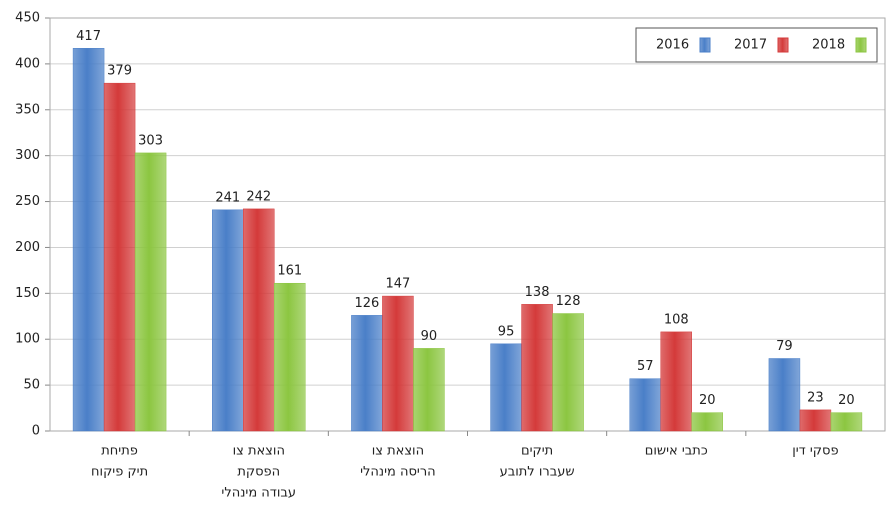 Image resolution: width=890 pixels, height=506 pixels. I want to click on data-label: 241, so click(227, 197).